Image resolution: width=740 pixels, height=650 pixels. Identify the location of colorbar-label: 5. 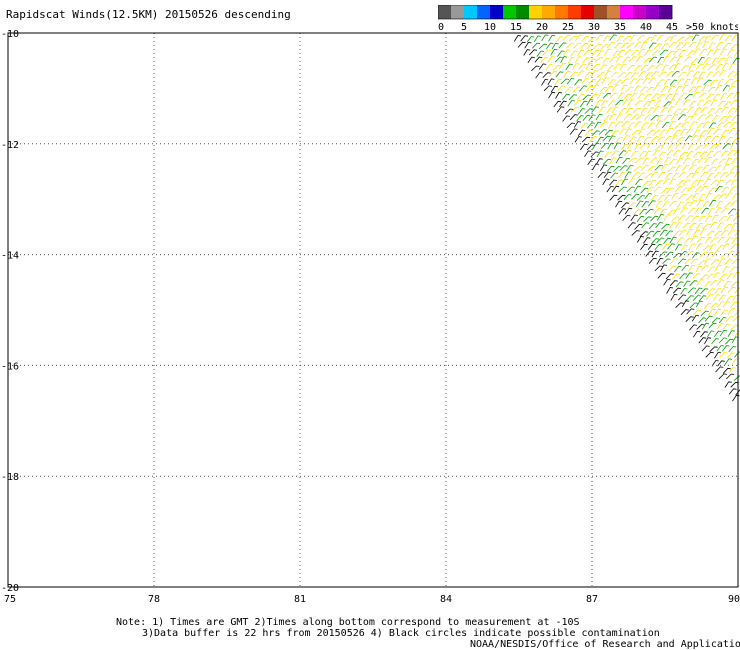
(464, 27).